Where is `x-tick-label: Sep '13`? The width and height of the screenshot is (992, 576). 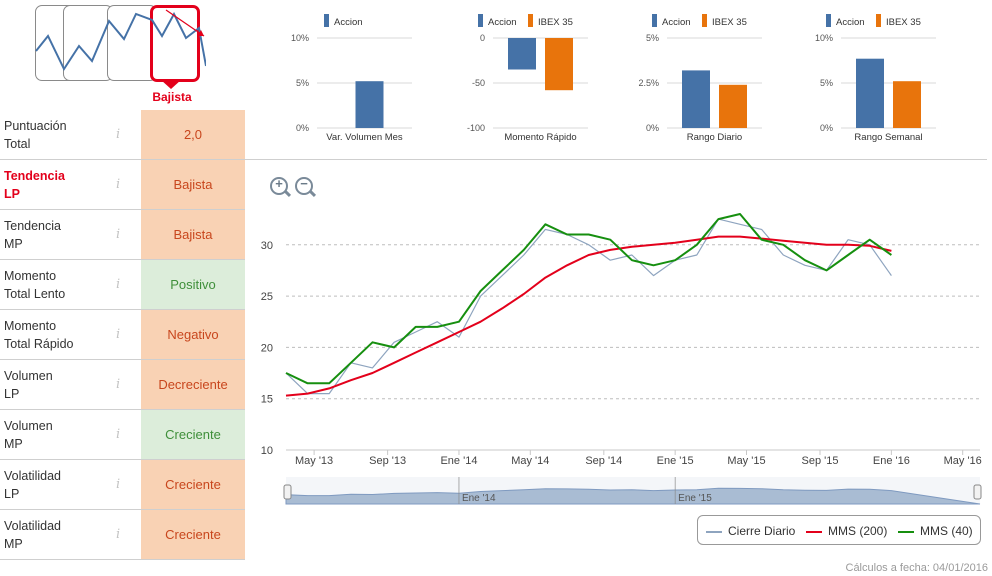
x-tick-label: Sep '13 is located at coordinates (387, 461).